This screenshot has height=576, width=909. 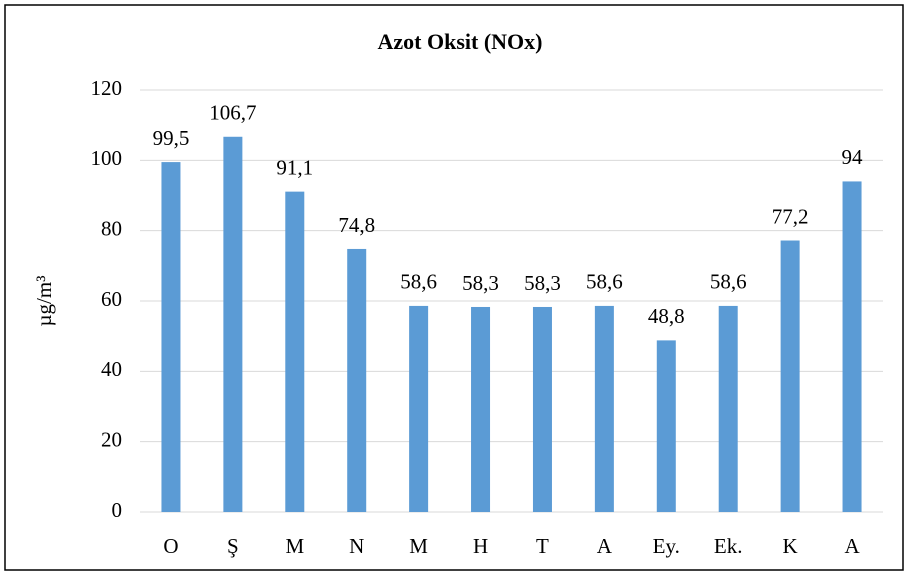 I want to click on value-label: 106,7, so click(x=232, y=113).